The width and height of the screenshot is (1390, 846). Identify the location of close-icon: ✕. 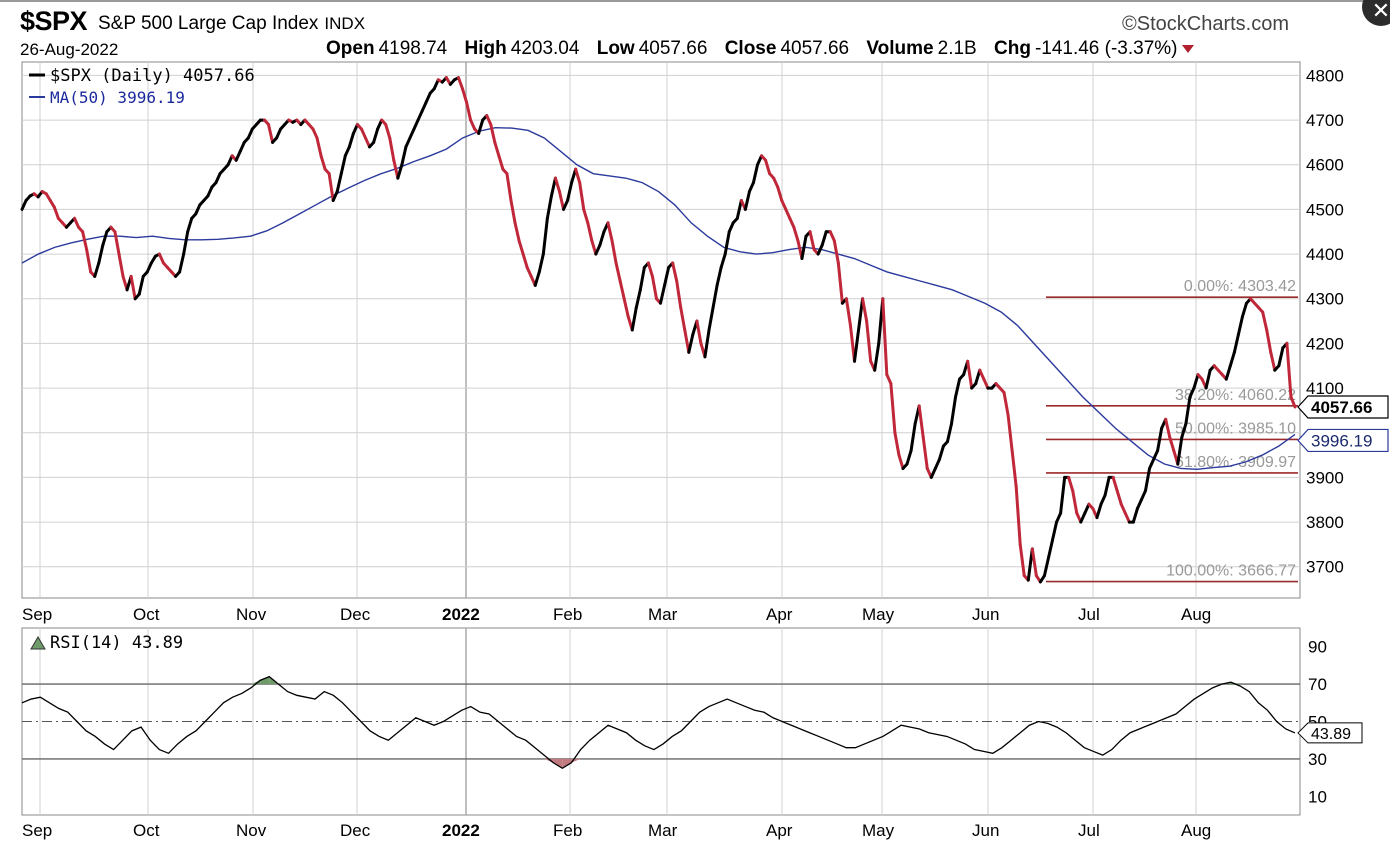
(1376, 13).